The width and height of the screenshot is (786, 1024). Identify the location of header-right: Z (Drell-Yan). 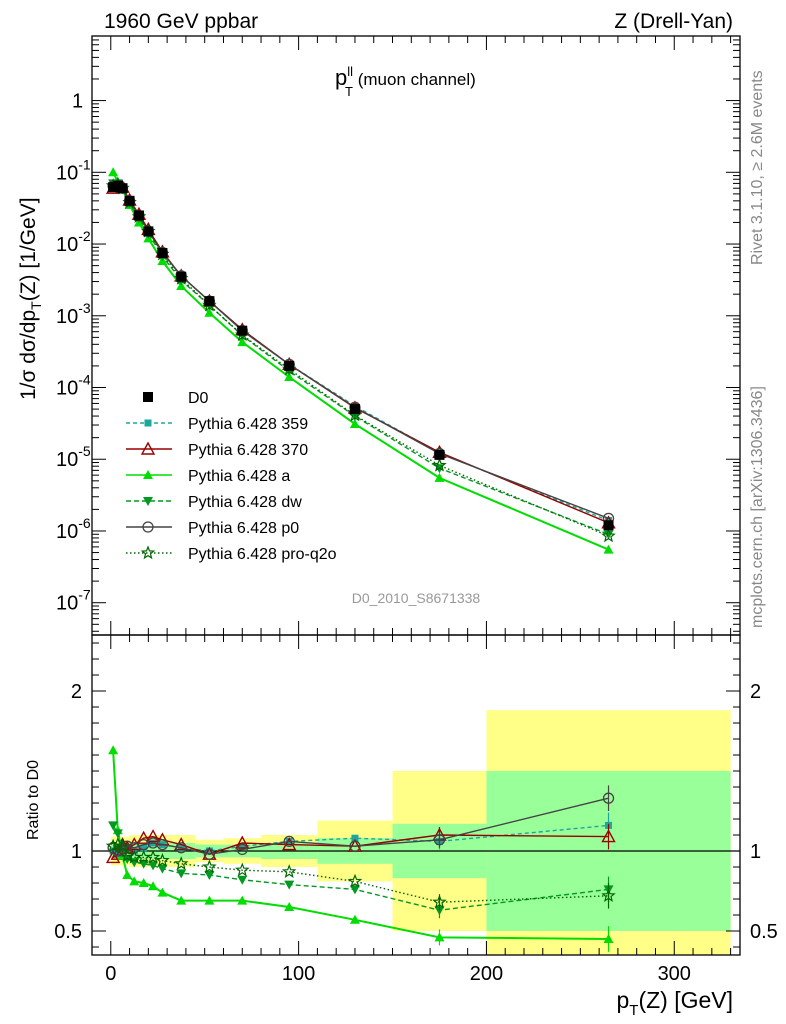
(673, 21).